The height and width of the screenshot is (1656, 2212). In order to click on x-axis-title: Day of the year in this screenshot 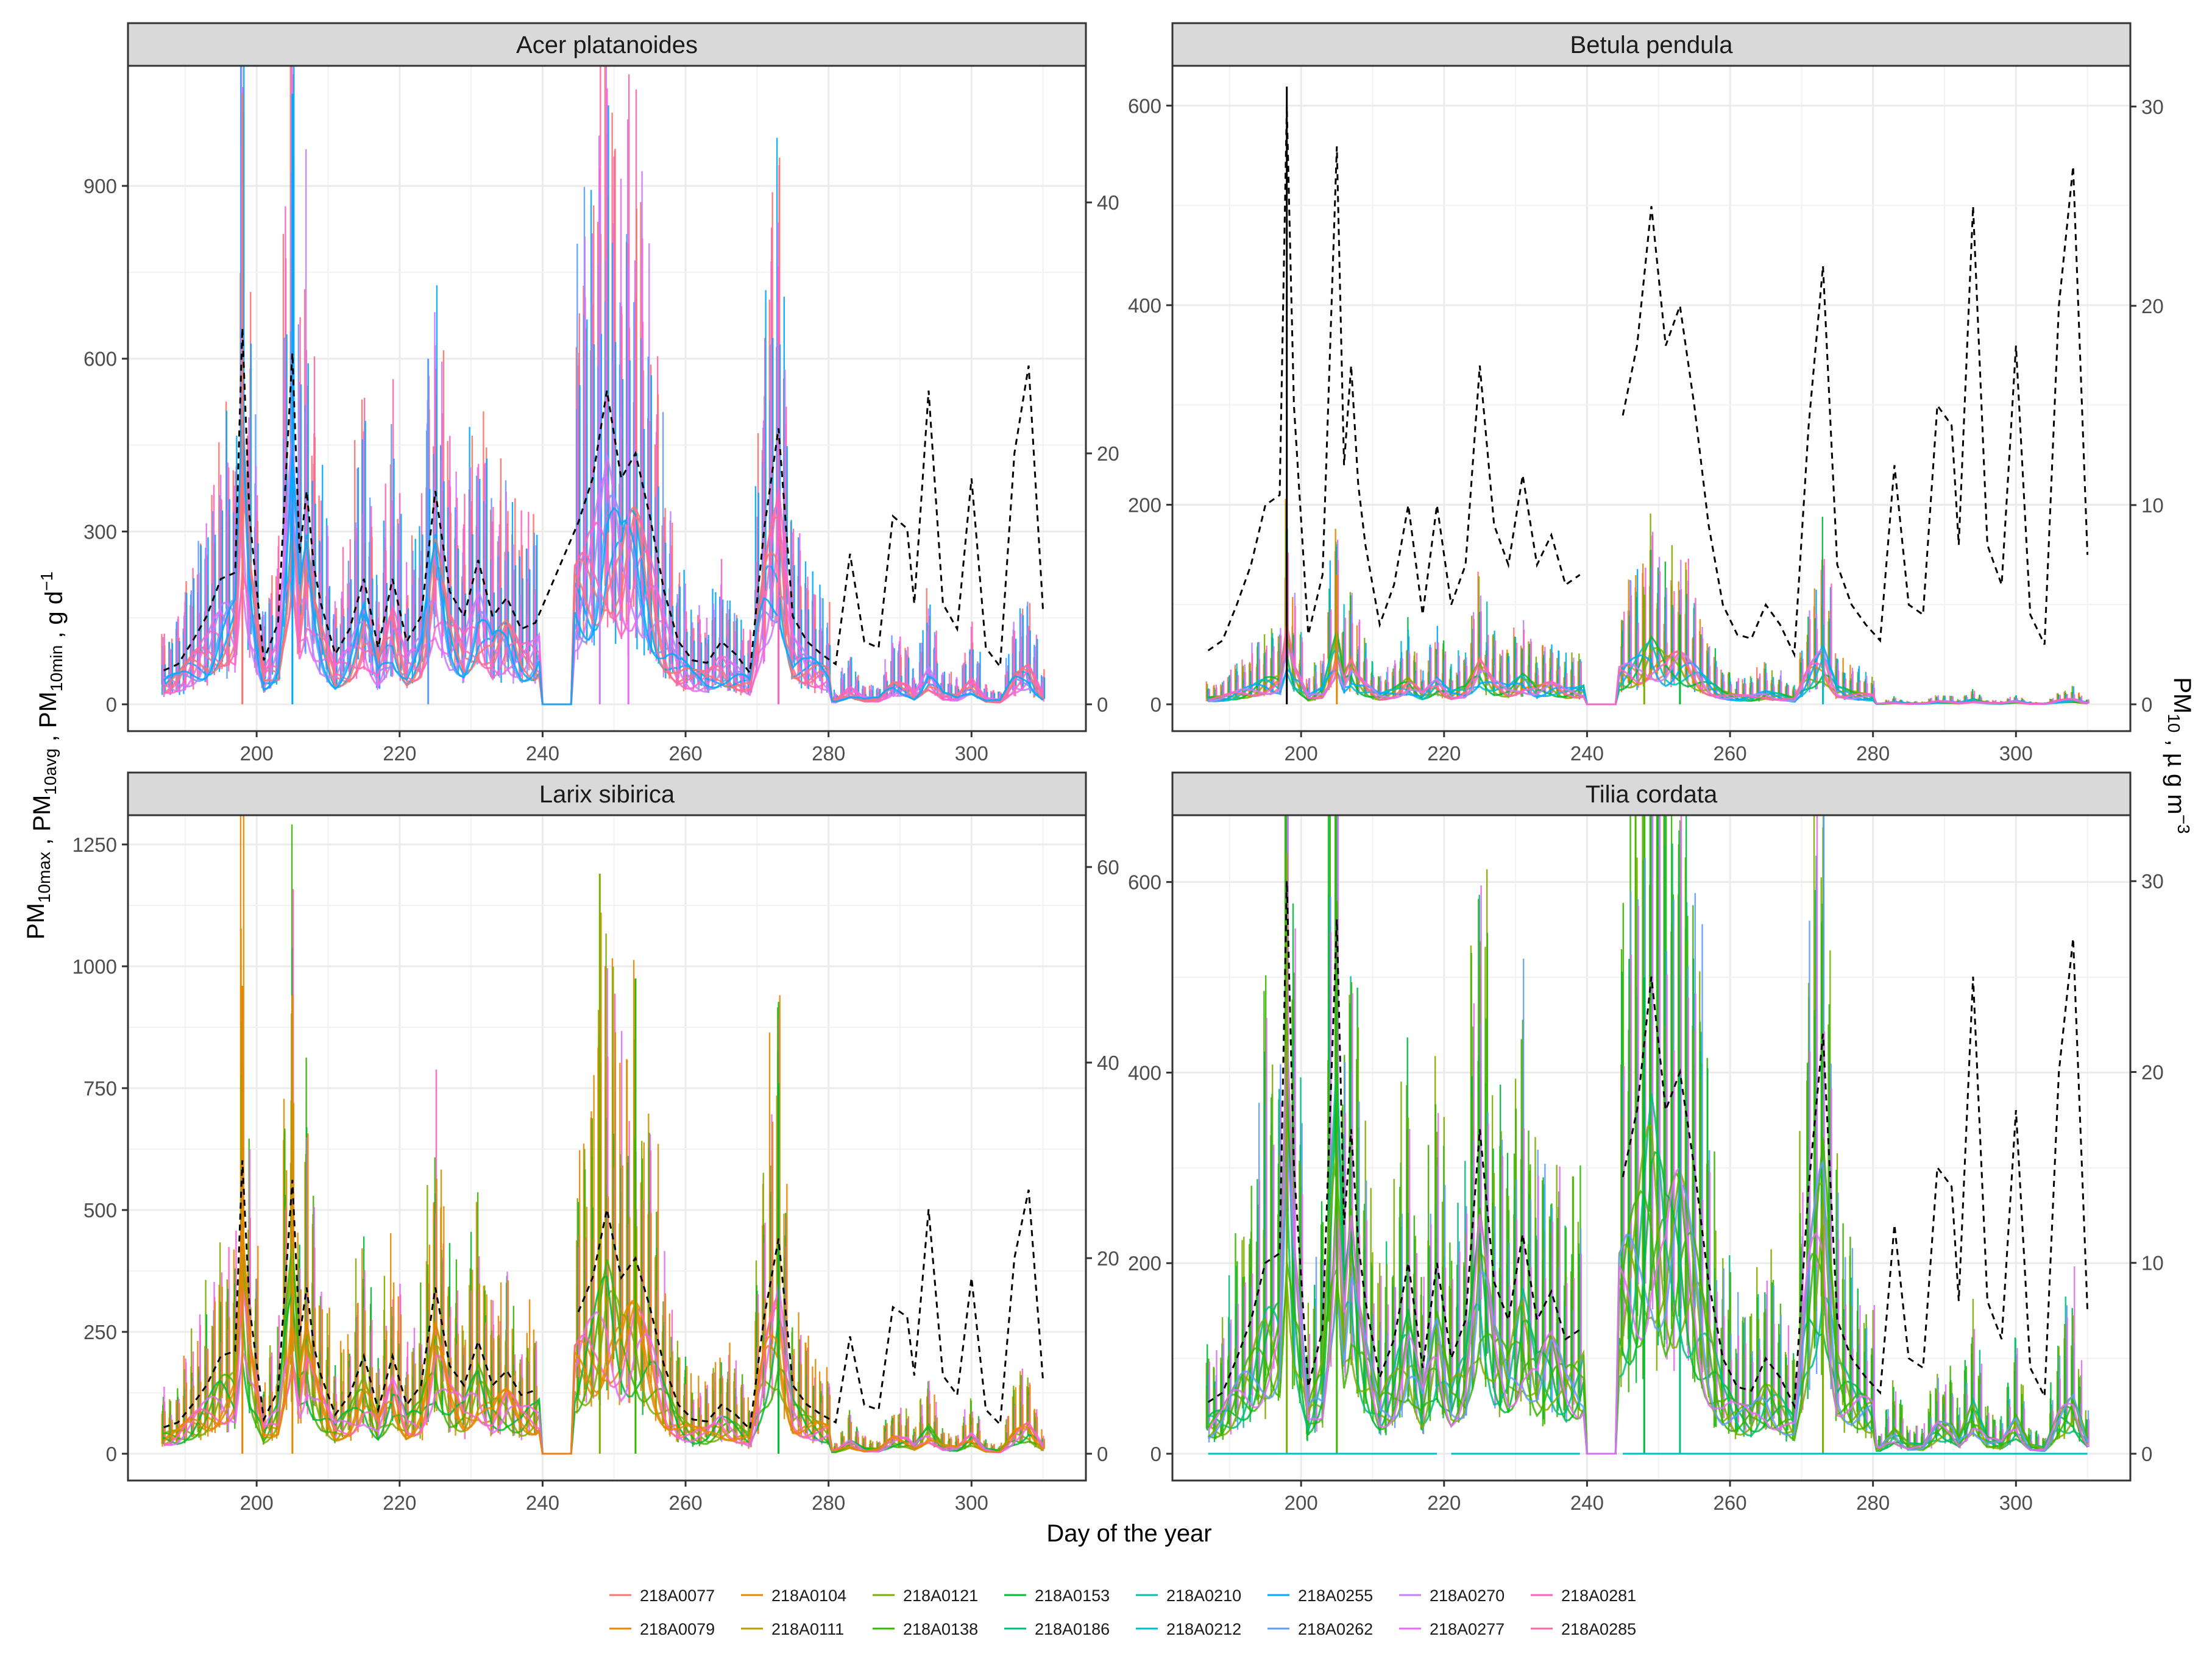, I will do `click(1128, 1533)`.